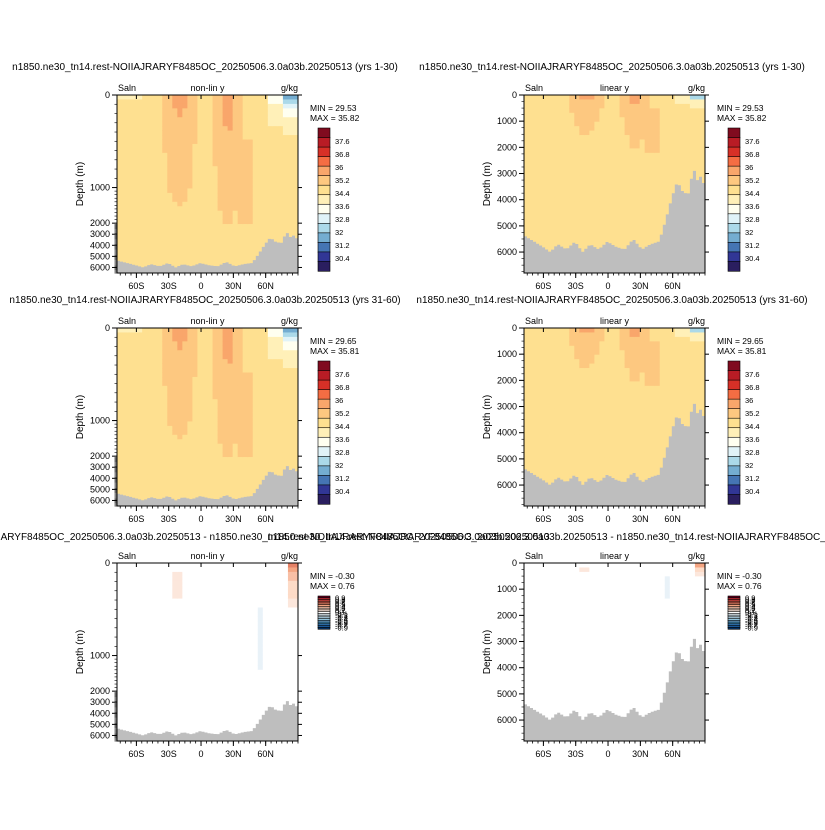 This screenshot has width=825, height=830. What do you see at coordinates (534, 88) in the screenshot?
I see `variable-label: Saln` at bounding box center [534, 88].